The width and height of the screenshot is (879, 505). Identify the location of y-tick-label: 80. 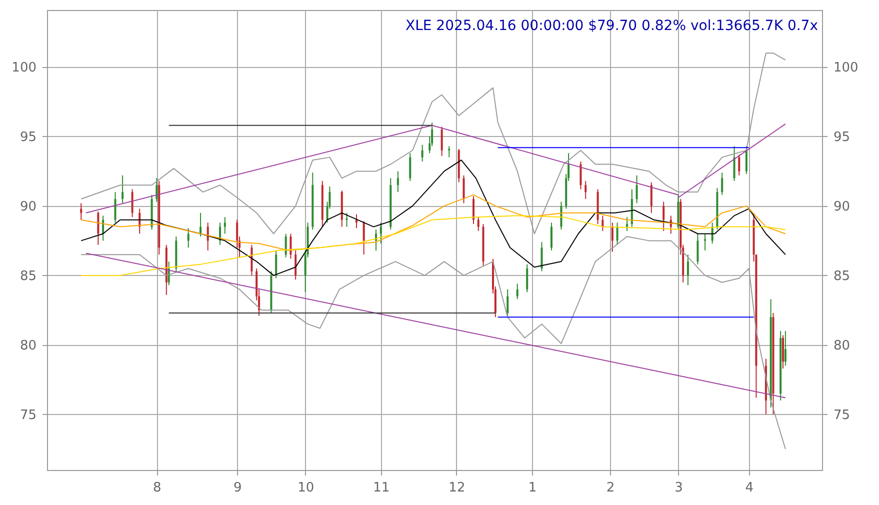
(28, 346).